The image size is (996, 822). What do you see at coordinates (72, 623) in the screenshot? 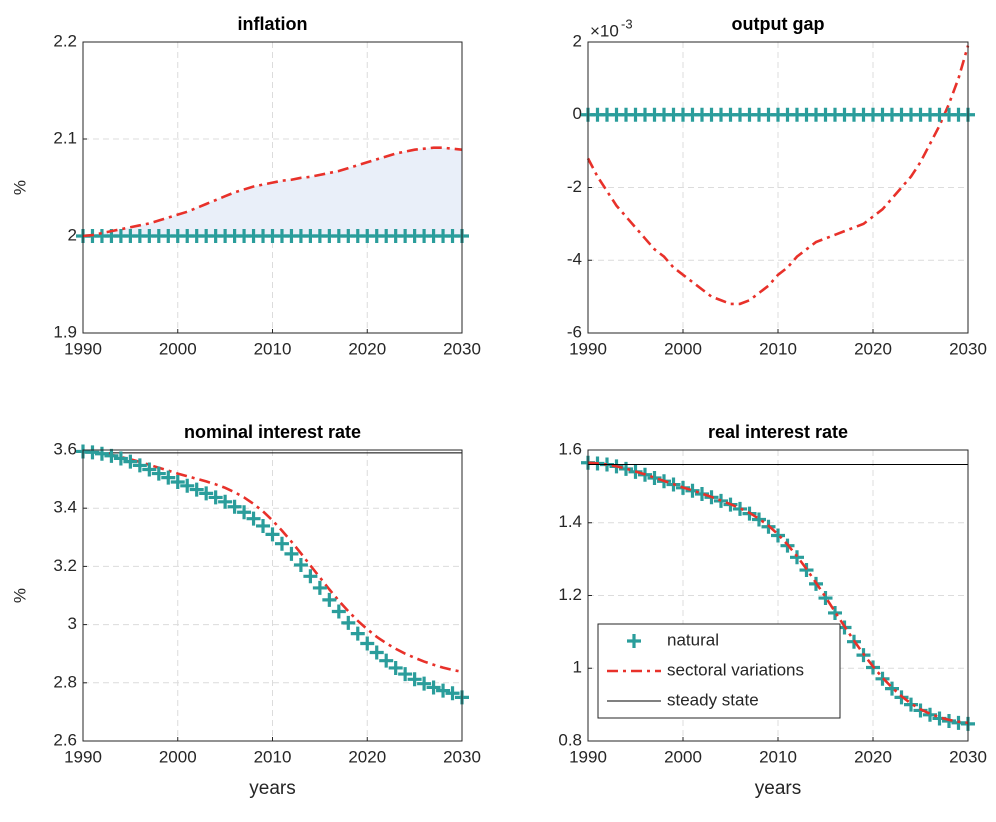
I see `y-tick-label: 3` at bounding box center [72, 623].